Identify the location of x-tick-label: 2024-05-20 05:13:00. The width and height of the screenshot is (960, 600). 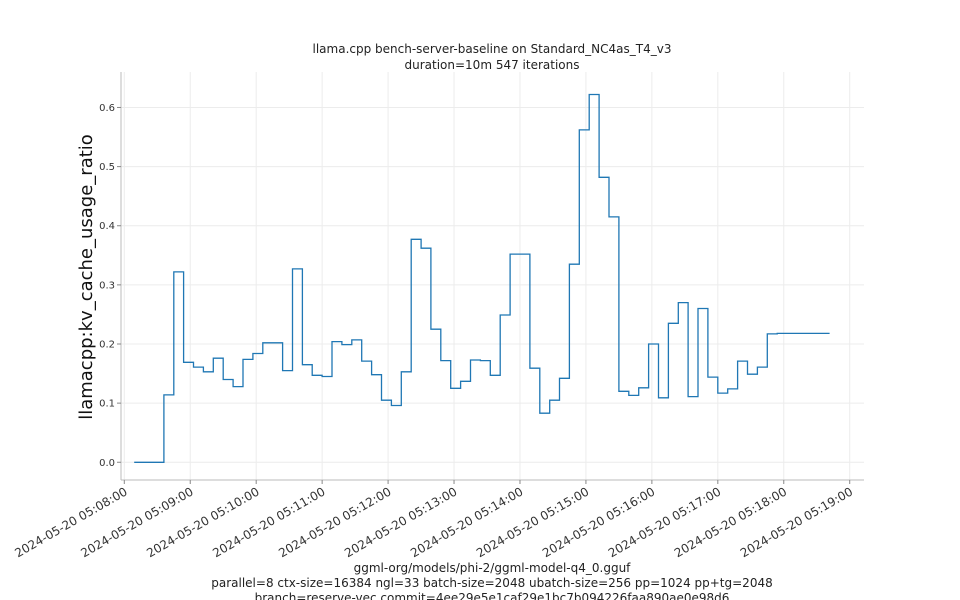
(400, 522).